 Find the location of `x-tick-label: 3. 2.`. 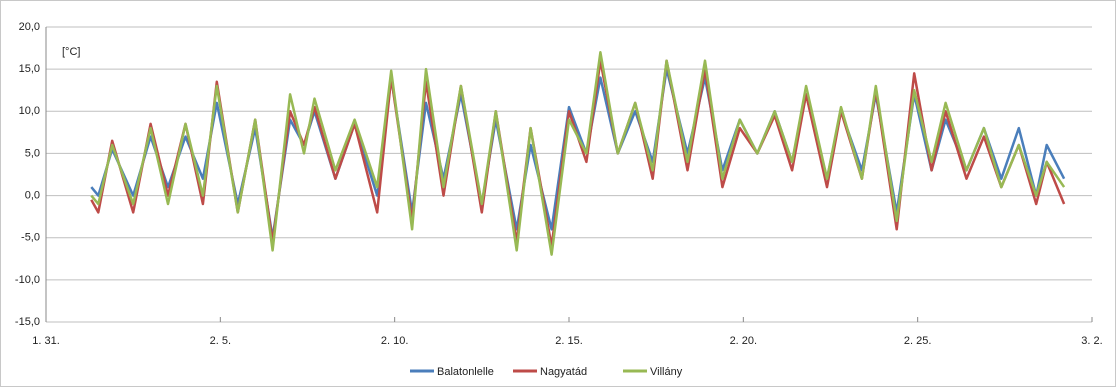

x-tick-label: 3. 2. is located at coordinates (1091, 341).